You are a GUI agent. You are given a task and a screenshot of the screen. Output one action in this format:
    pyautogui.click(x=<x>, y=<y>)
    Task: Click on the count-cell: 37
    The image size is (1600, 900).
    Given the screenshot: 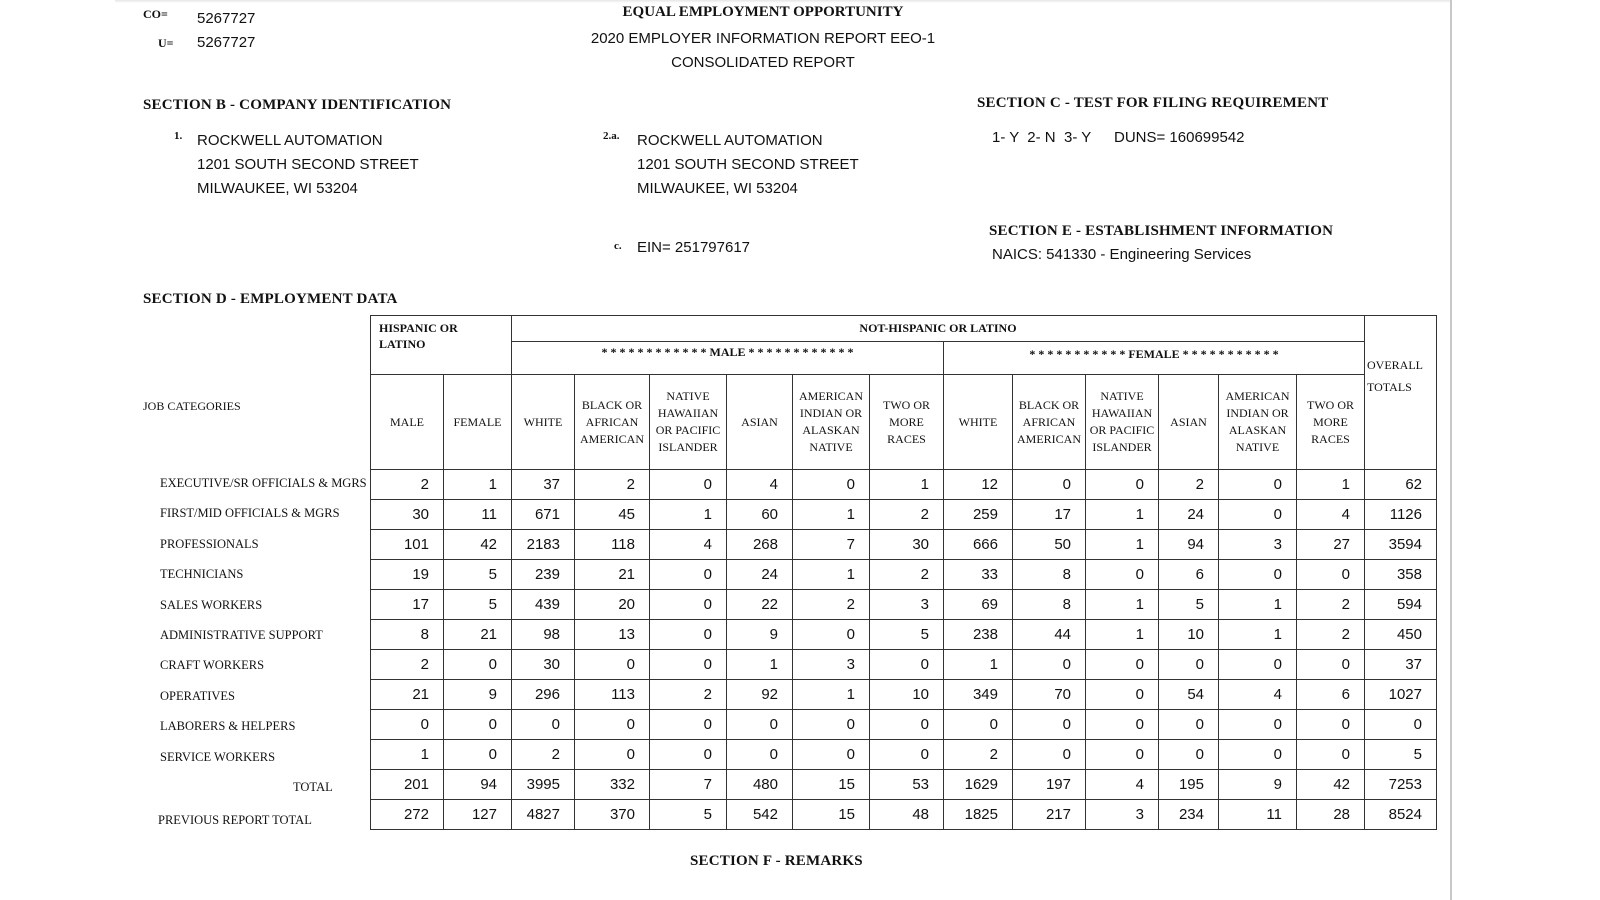 What is the action you would take?
    pyautogui.click(x=543, y=484)
    